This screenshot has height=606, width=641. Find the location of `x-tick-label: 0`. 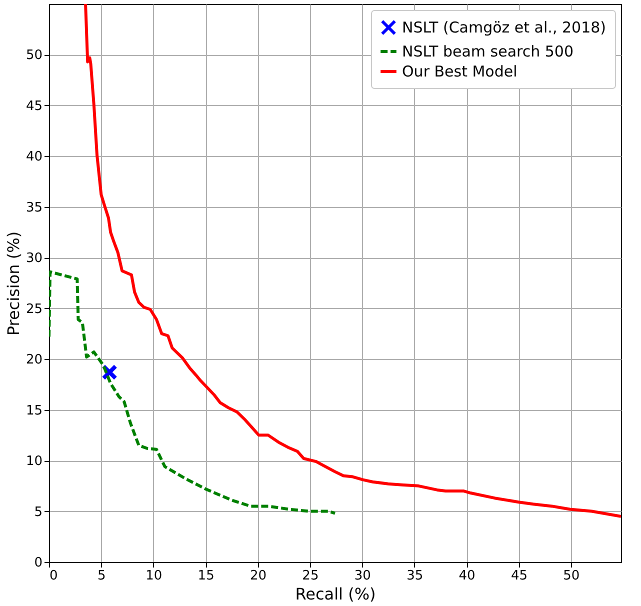

x-tick-label: 0 is located at coordinates (54, 576).